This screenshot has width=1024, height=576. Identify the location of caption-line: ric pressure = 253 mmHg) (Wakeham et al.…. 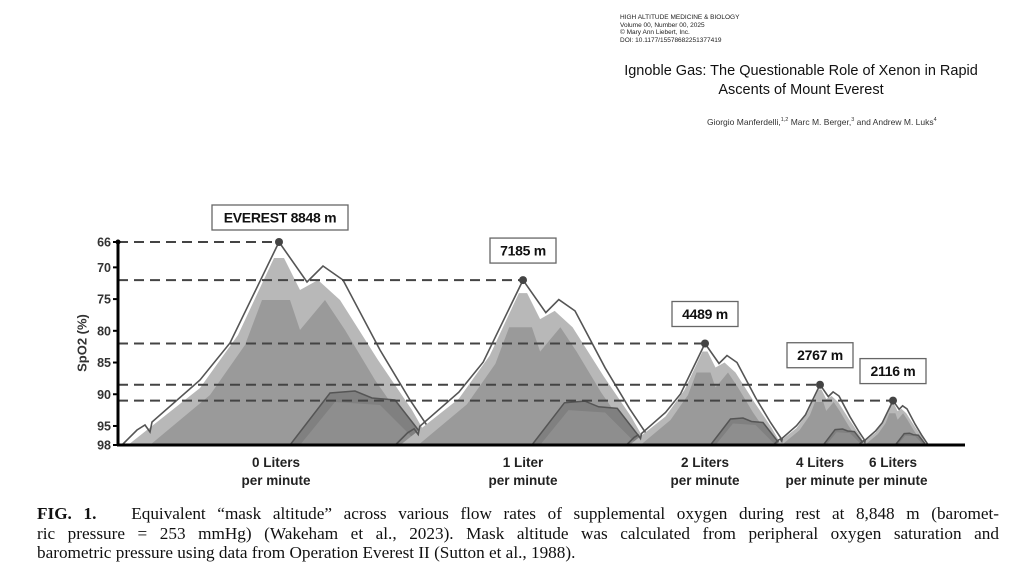
(518, 533).